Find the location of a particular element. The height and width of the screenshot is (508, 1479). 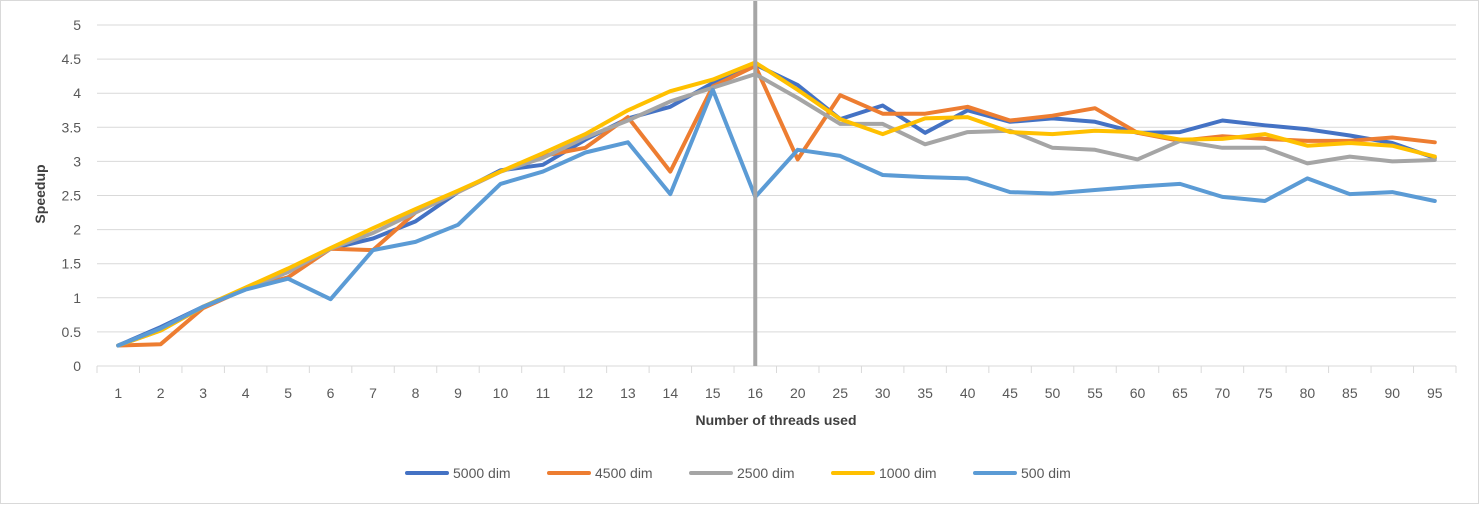

y-axis-ticks: 0 0.5 1 1.5 2 2.5 3 3.5 4 4.5 5 is located at coordinates (72, 195).